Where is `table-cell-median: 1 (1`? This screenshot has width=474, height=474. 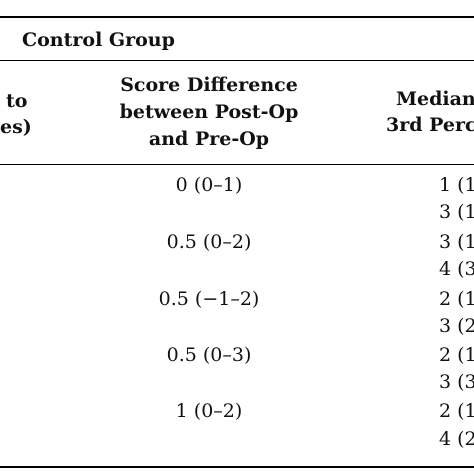 table-cell-median: 1 (1 is located at coordinates (456, 185).